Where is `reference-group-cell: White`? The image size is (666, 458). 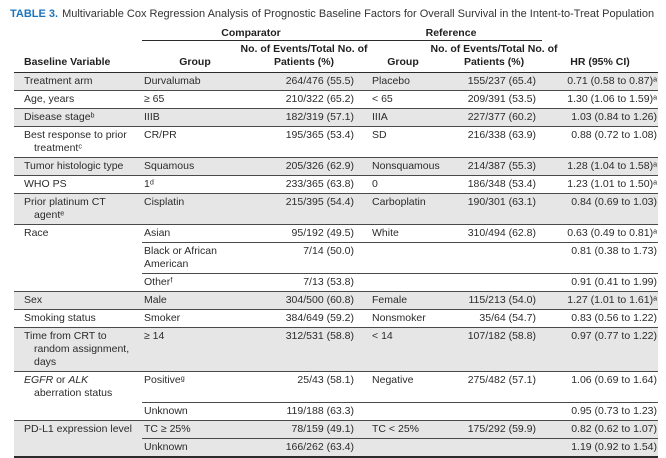
reference-group-cell: White is located at coordinates (403, 233).